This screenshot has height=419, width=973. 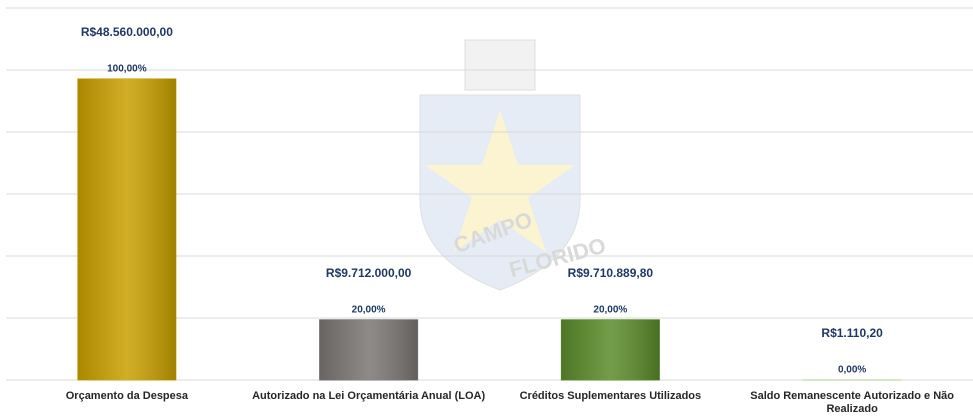 I want to click on watermark: CAMPO FLORIDO, so click(x=513, y=165).